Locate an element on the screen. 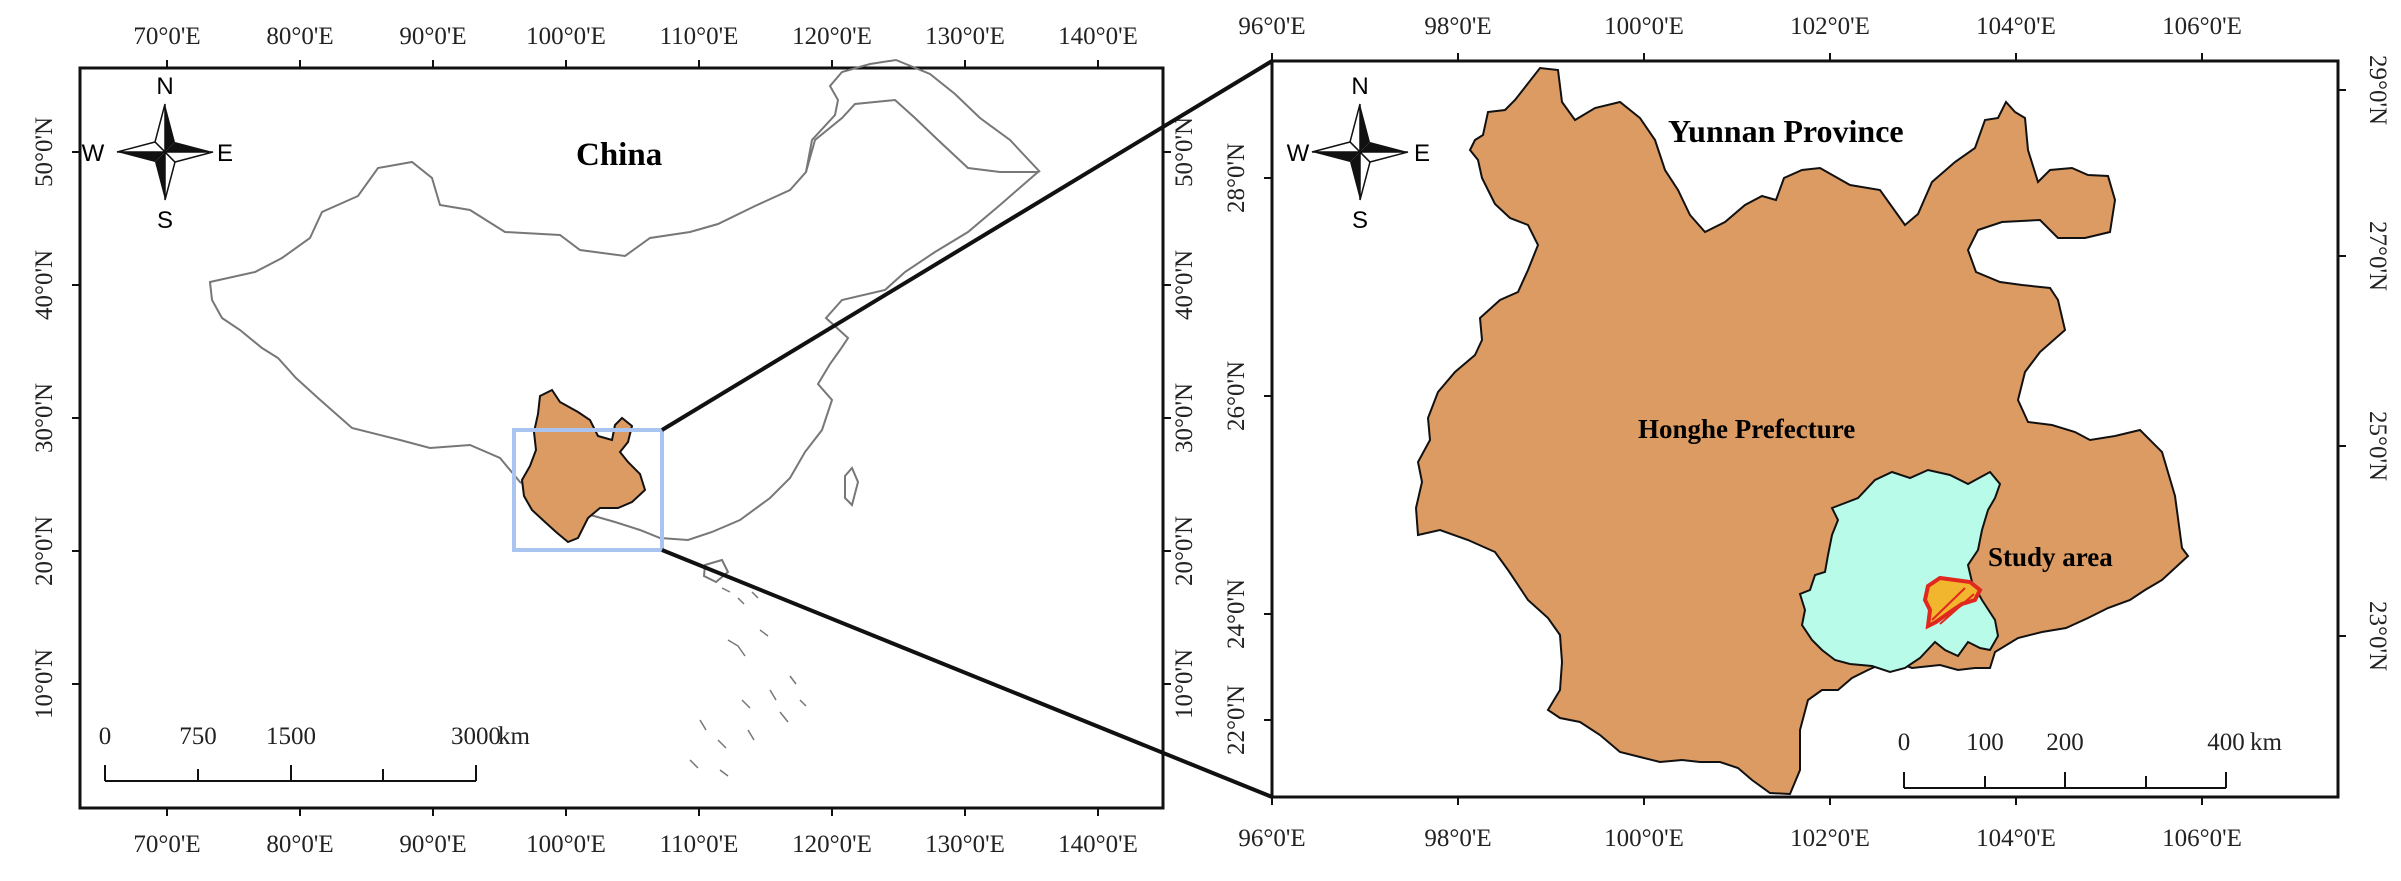  yunnan-scale-bar: 0 100 200 400 km is located at coordinates (2090, 759).